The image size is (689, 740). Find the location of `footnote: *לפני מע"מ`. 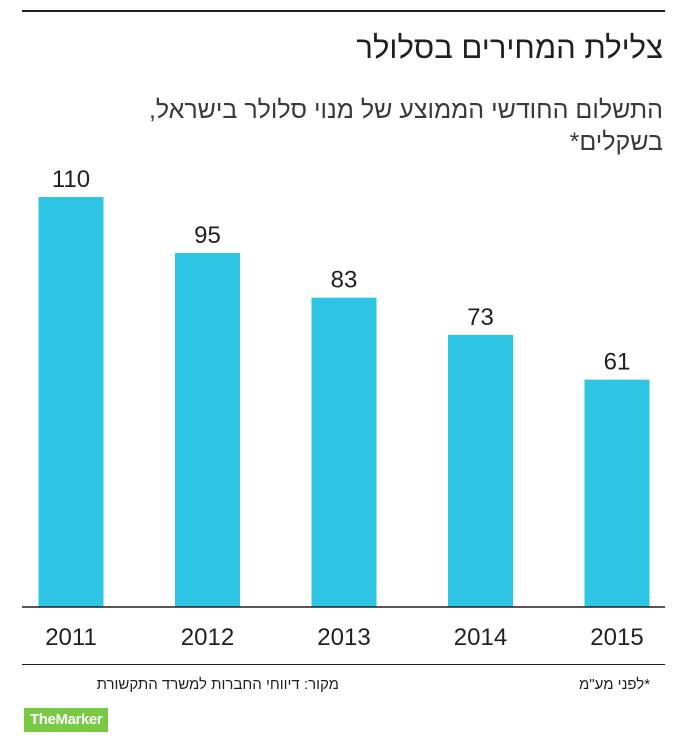

footnote: *לפני מע"מ is located at coordinates (615, 684).